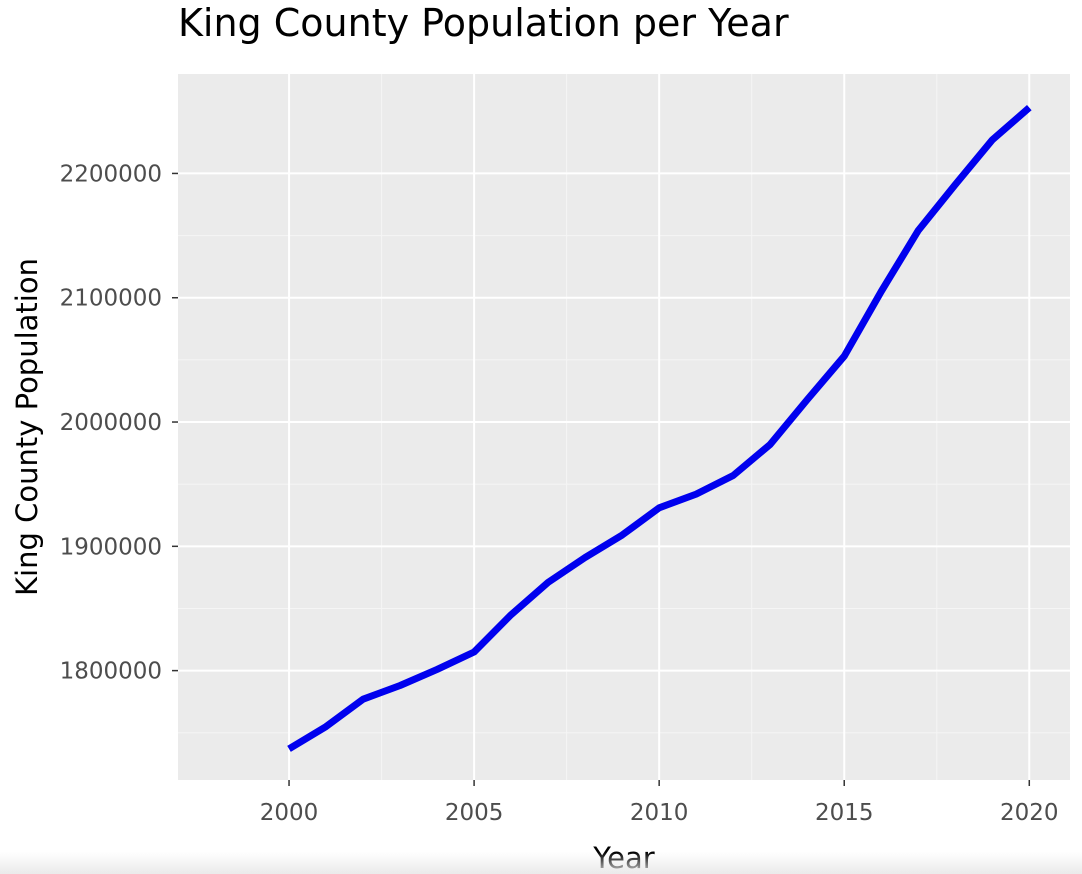  I want to click on y-tick-label: 2200000, so click(111, 174).